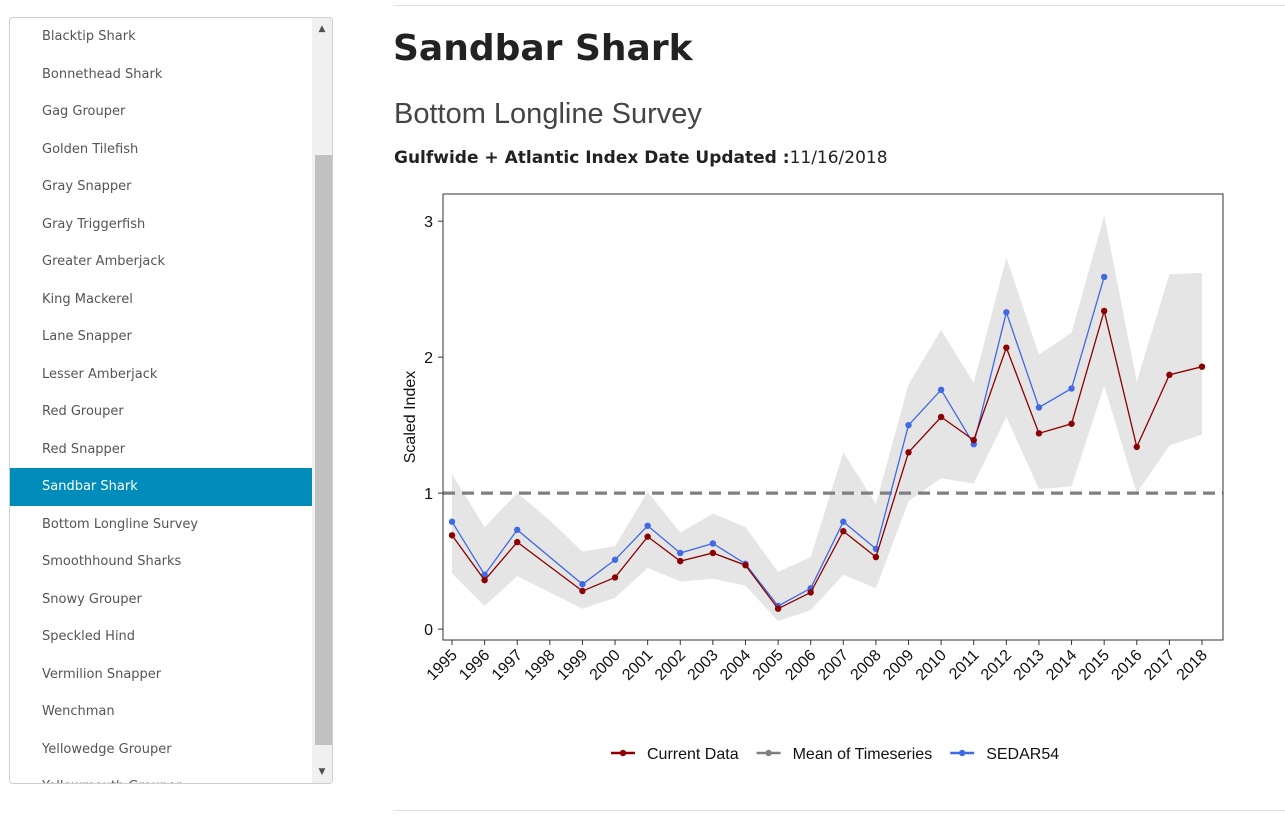  Describe the element at coordinates (623, 753) in the screenshot. I see `current-data-legend-point` at that location.